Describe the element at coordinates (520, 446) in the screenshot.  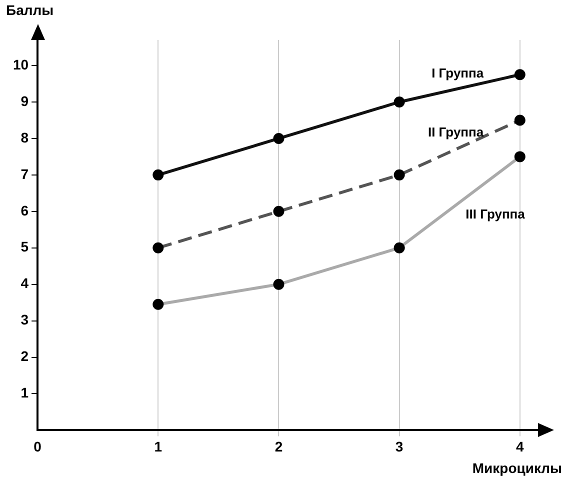
I see `x-tick-label: 4` at that location.